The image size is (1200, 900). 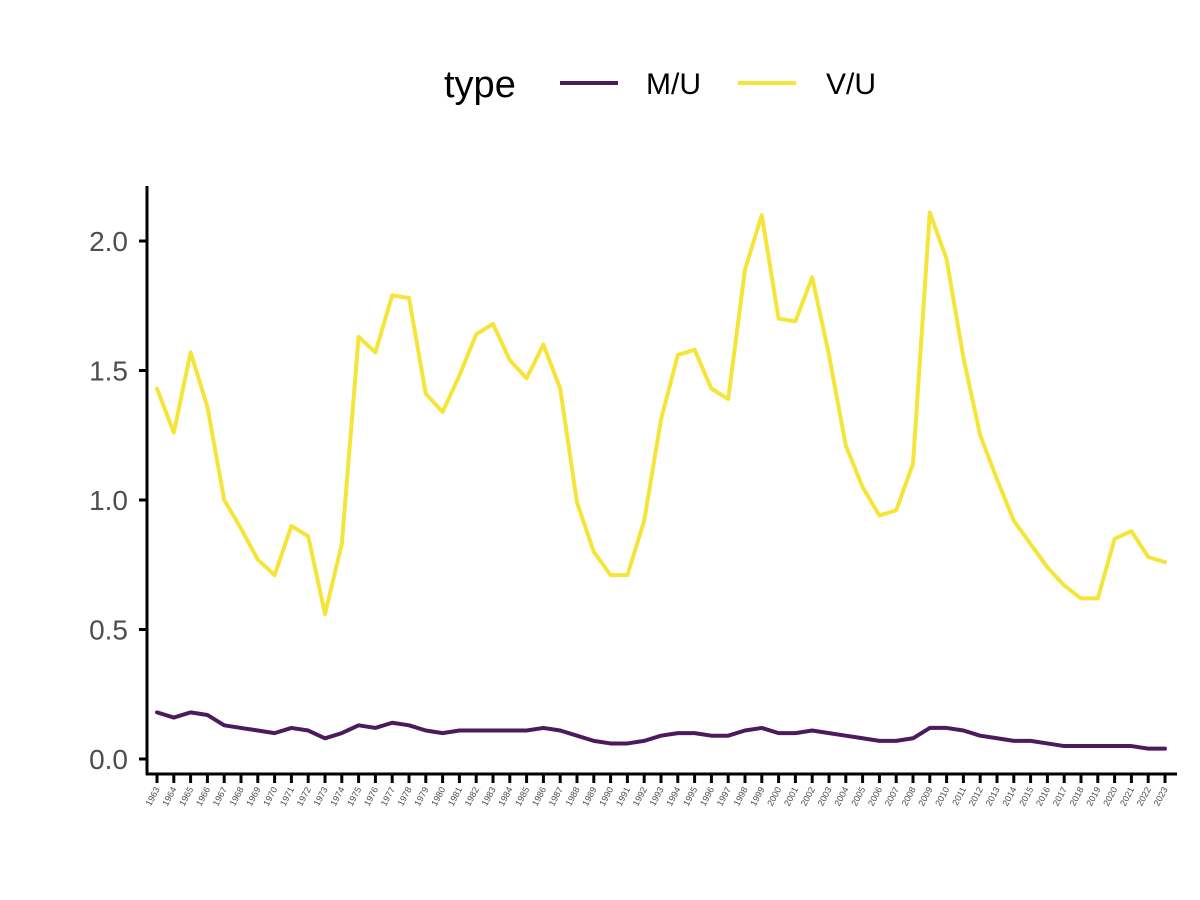 I want to click on legend-label-m-u: M/U, so click(x=673, y=84).